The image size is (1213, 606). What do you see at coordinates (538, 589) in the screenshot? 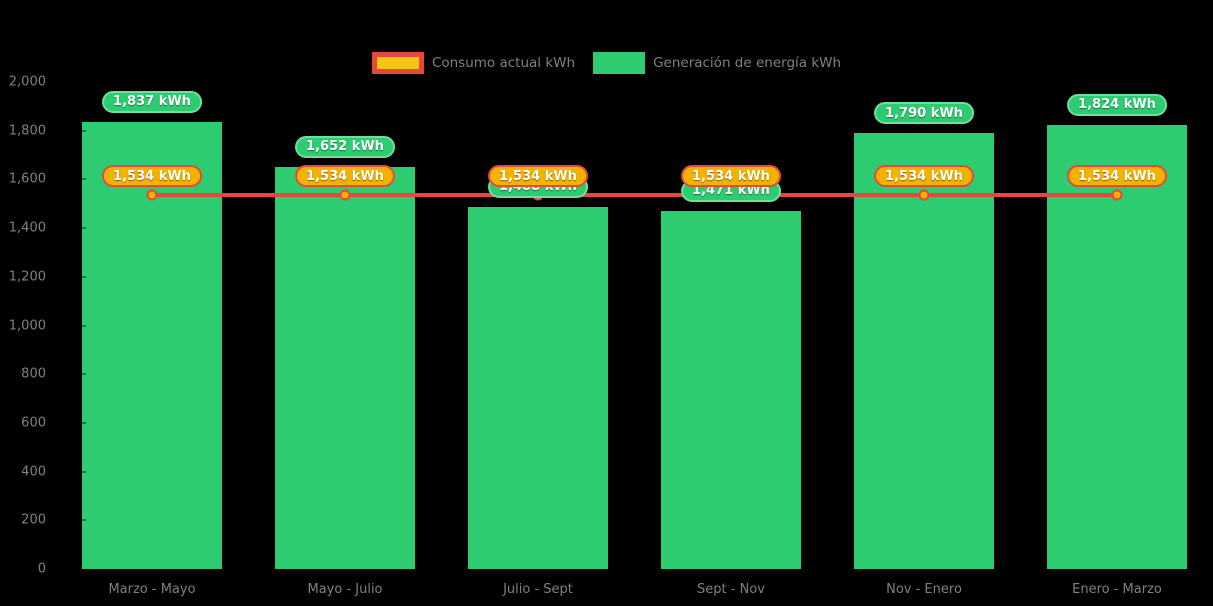
I see `x-axis-category-label: Julio - Sept` at bounding box center [538, 589].